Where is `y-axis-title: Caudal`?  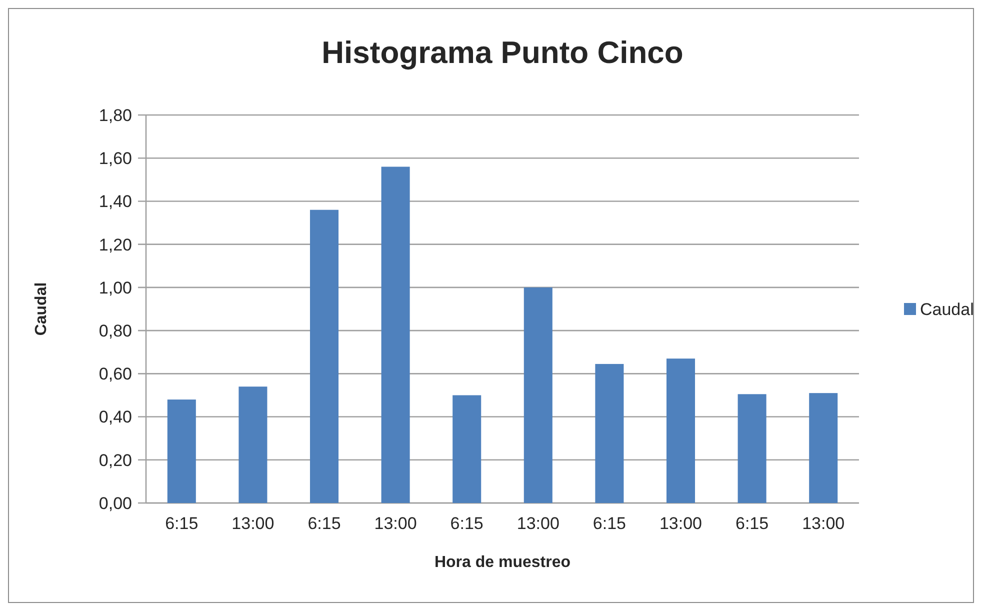 y-axis-title: Caudal is located at coordinates (41, 309).